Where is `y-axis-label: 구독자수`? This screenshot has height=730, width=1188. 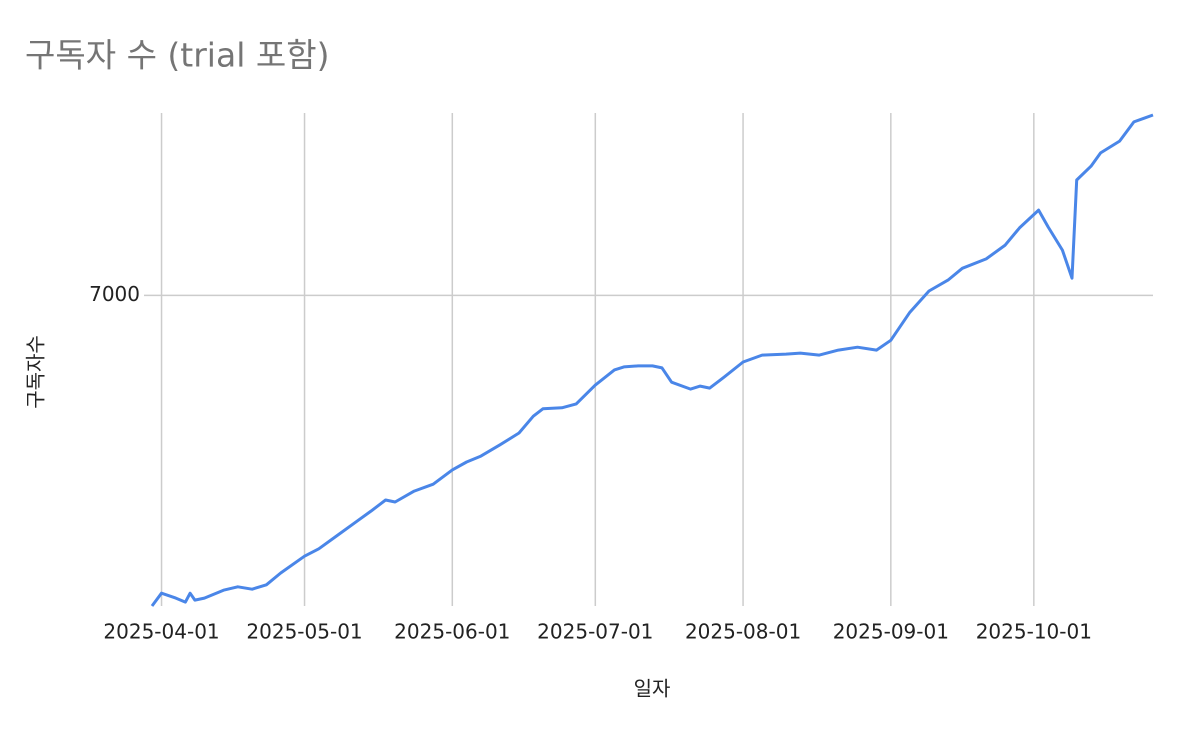 y-axis-label: 구독자수 is located at coordinates (36, 372).